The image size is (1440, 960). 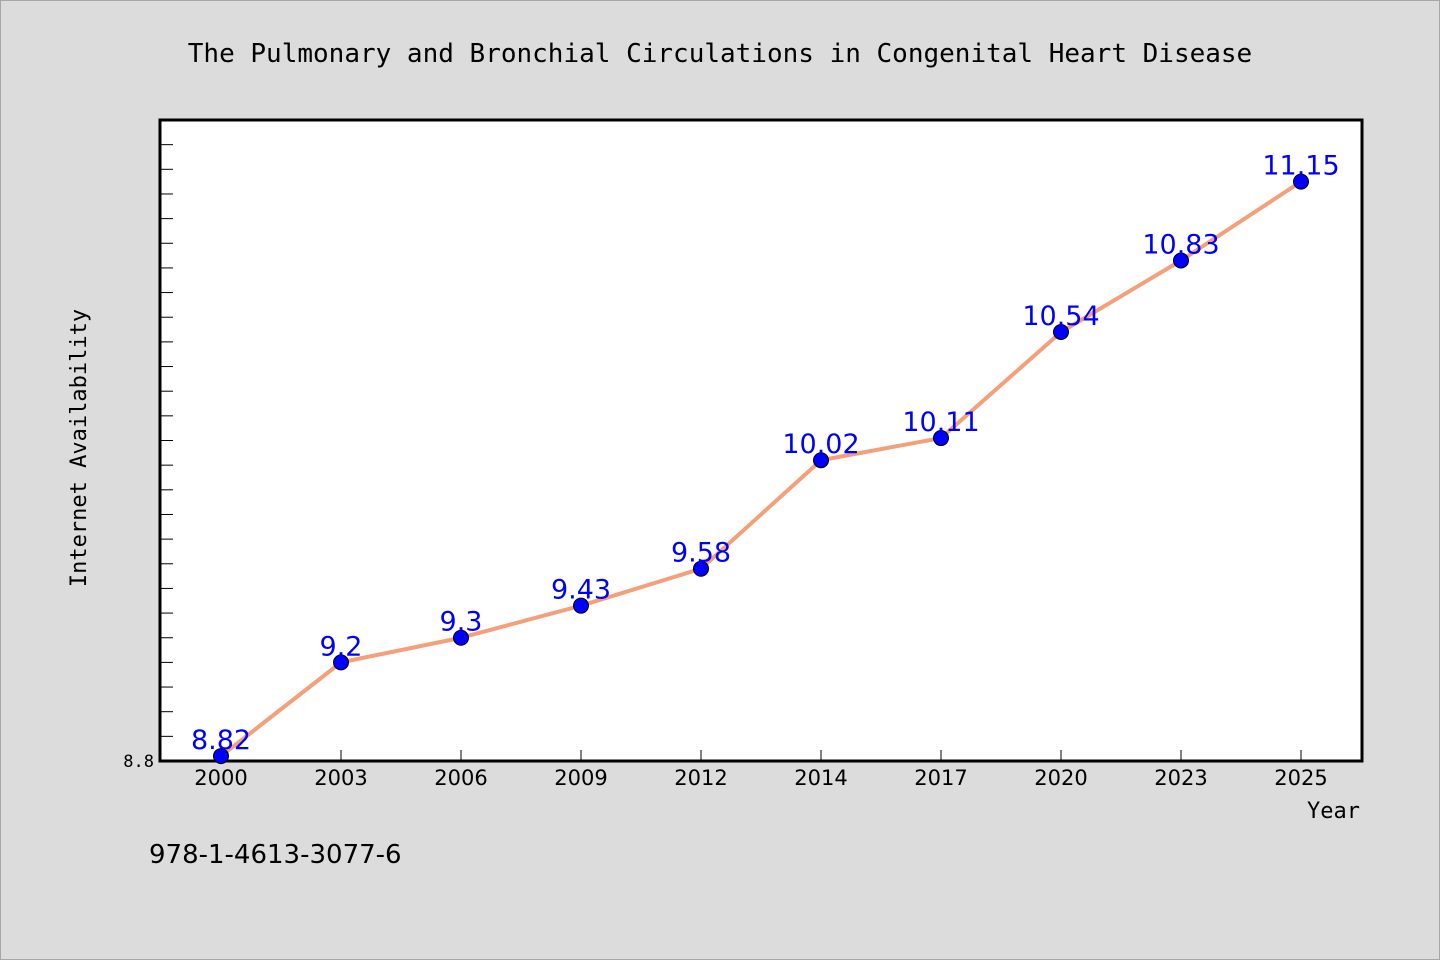 What do you see at coordinates (1333, 811) in the screenshot?
I see `x-axis-label: Year` at bounding box center [1333, 811].